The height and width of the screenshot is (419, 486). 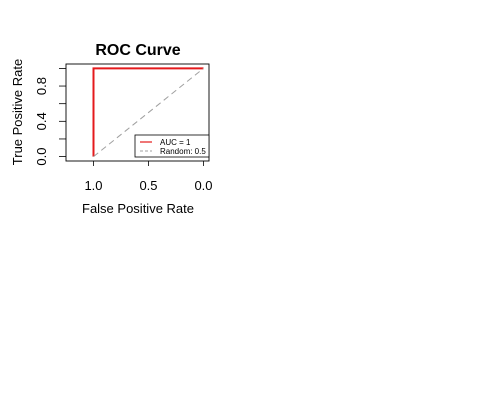 I want to click on plot-frame, so click(x=137, y=112).